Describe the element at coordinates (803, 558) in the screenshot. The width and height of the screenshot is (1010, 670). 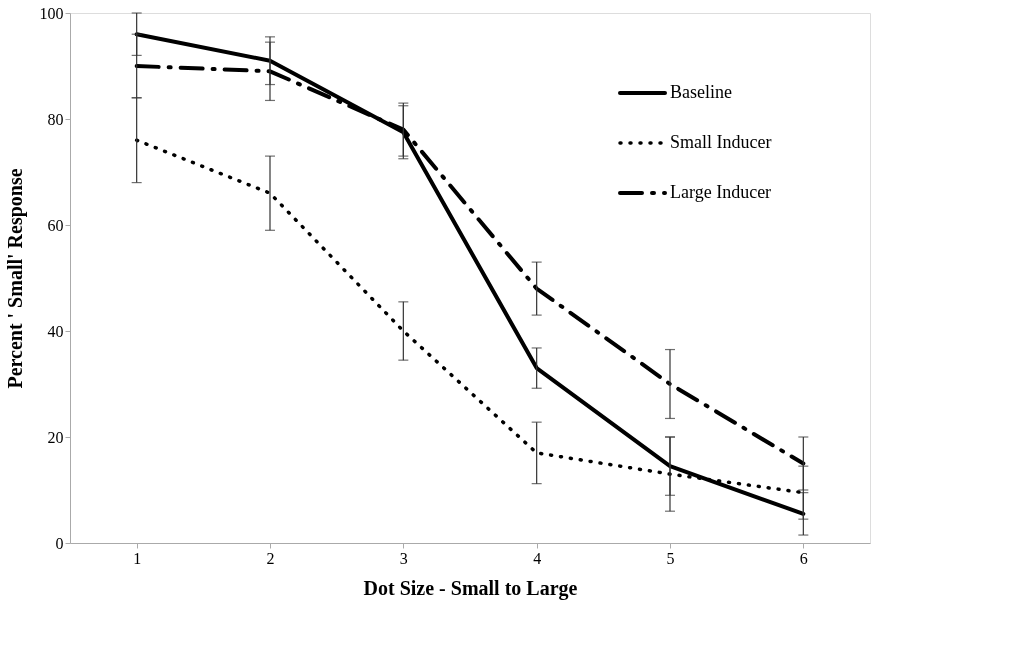
I see `x-tick-label: 6` at that location.